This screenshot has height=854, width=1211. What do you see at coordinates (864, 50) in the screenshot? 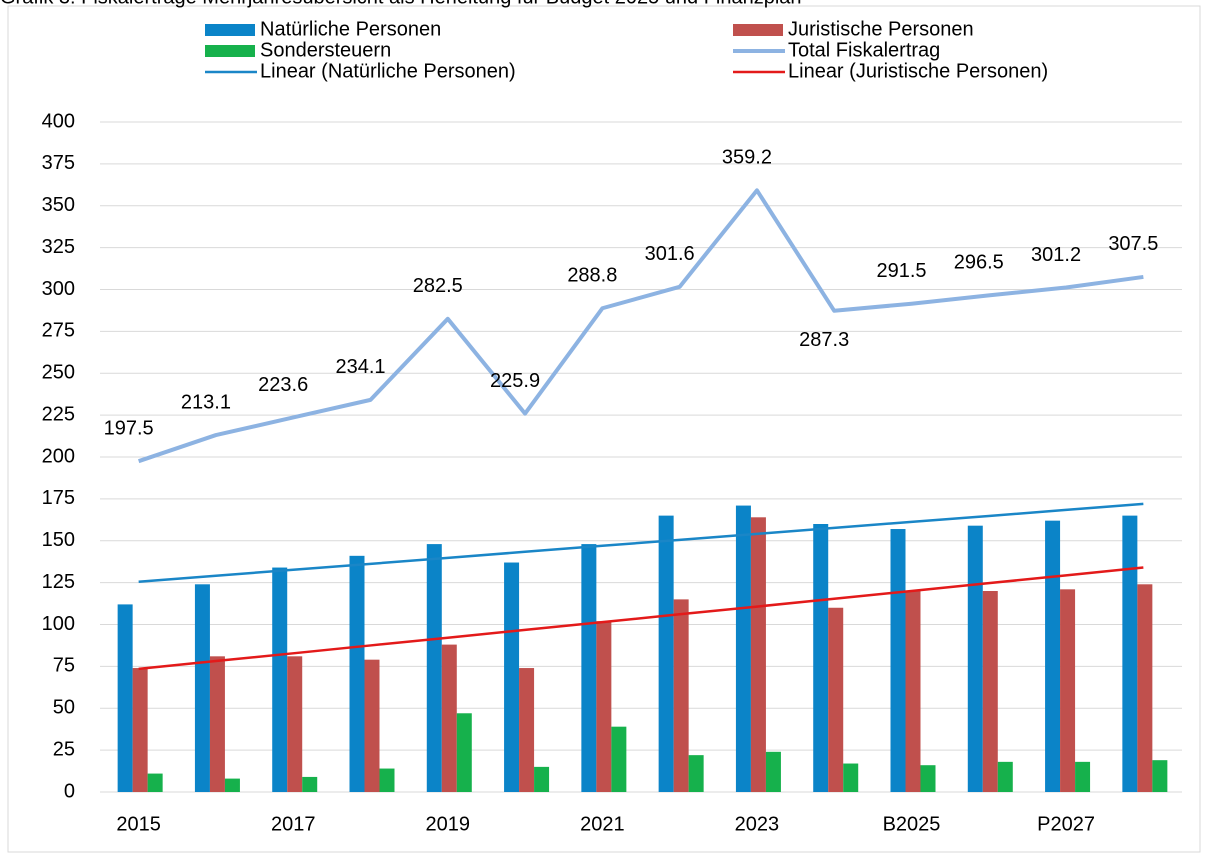
I see `legend-label: Total Fiskalertrag` at bounding box center [864, 50].